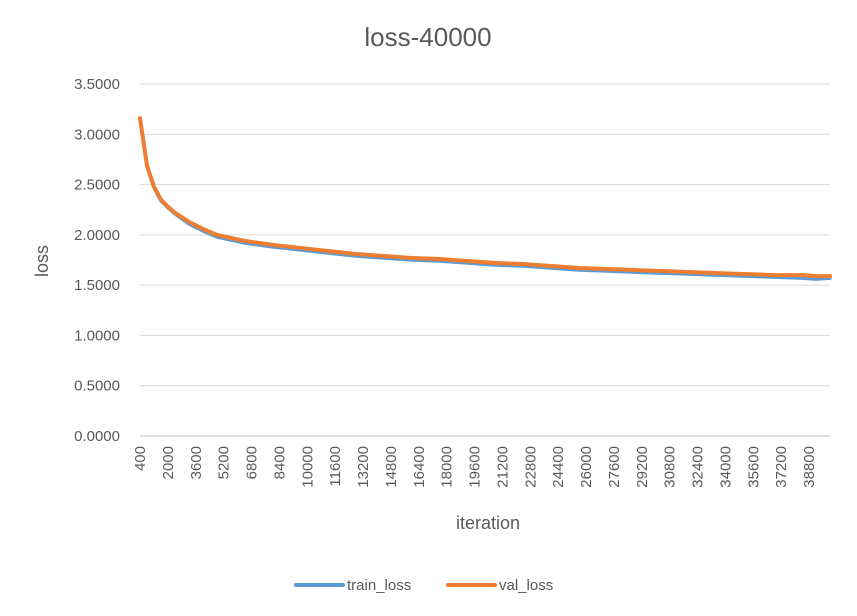 The width and height of the screenshot is (857, 616). Describe the element at coordinates (427, 37) in the screenshot. I see `chart-title: loss-40000` at that location.